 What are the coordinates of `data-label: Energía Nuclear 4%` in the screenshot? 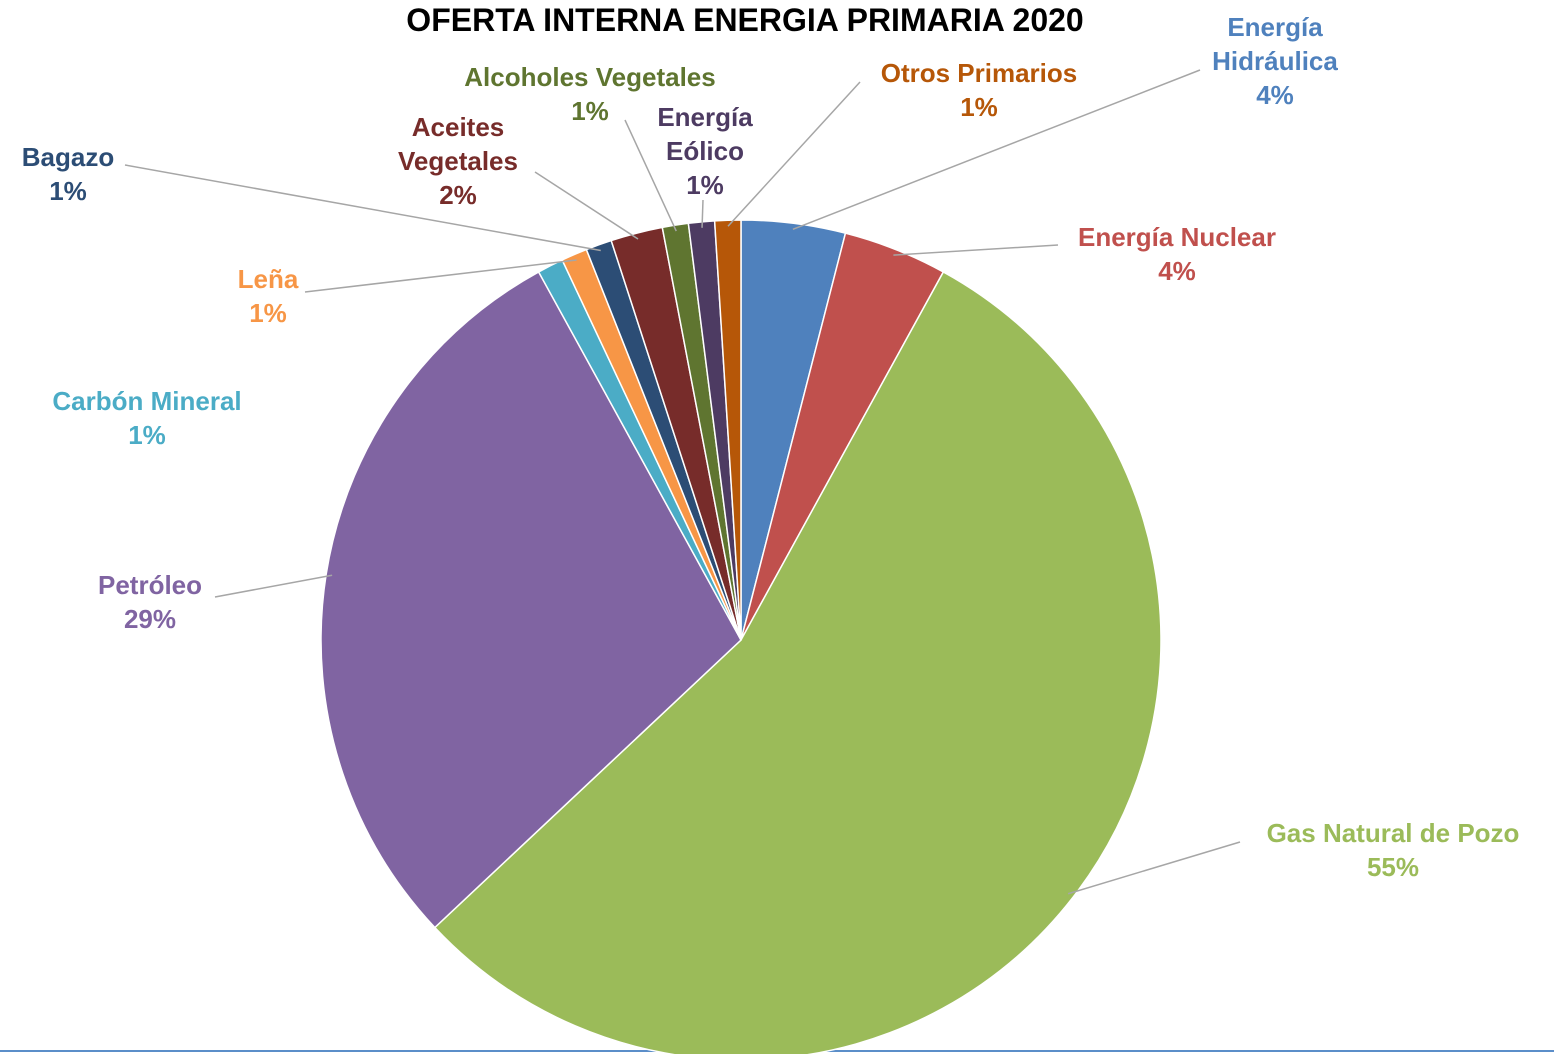 It's located at (1177, 254).